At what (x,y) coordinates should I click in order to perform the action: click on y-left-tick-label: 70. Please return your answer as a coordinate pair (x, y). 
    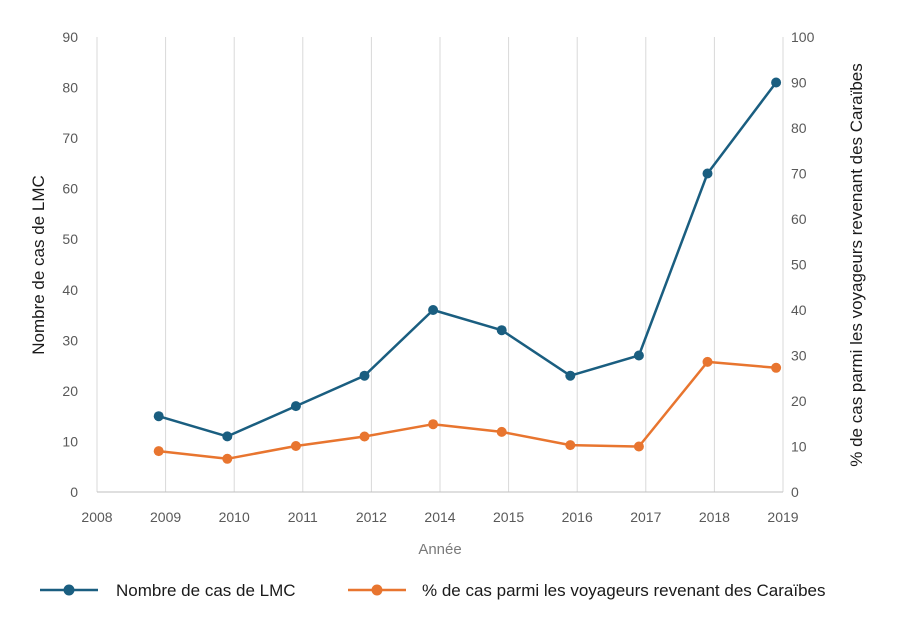
    Looking at the image, I should click on (70, 138).